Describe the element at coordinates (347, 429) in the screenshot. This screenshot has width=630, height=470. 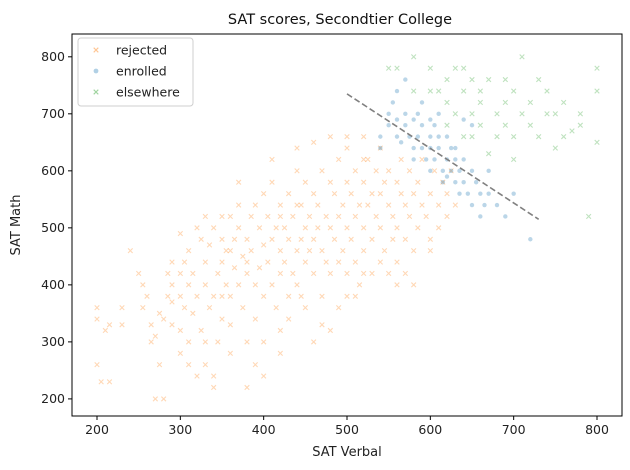
I see `x-tick-label: 500` at that location.